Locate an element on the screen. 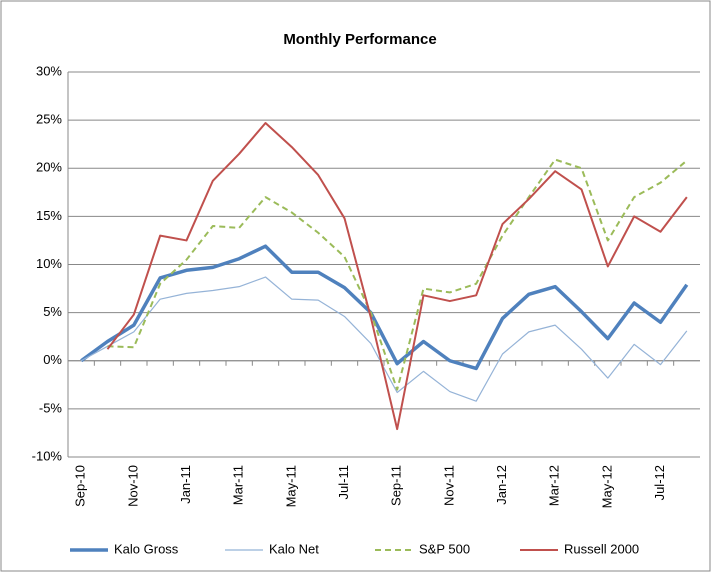 Image resolution: width=712 pixels, height=573 pixels. y-tick-label: 15% is located at coordinates (49, 215).